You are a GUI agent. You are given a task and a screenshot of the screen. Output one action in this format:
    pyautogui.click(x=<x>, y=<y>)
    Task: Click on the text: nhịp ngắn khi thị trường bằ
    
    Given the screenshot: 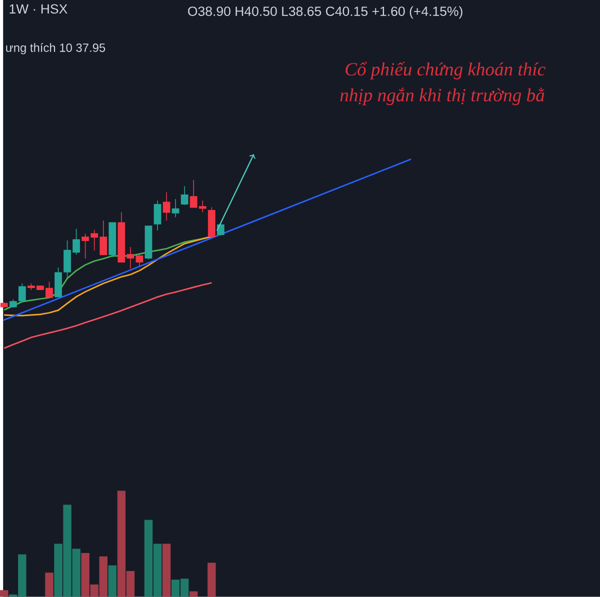 What is the action you would take?
    pyautogui.click(x=442, y=97)
    